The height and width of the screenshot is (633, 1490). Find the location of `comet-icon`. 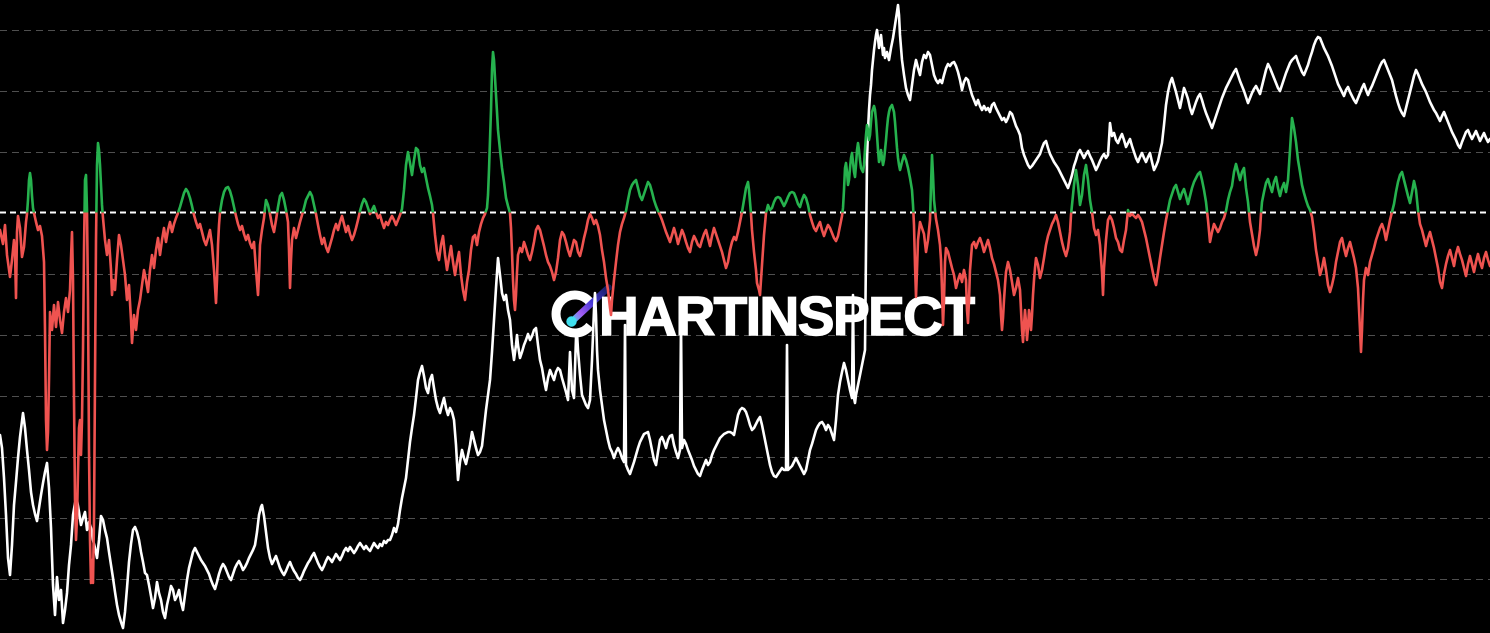

comet-icon is located at coordinates (590, 304).